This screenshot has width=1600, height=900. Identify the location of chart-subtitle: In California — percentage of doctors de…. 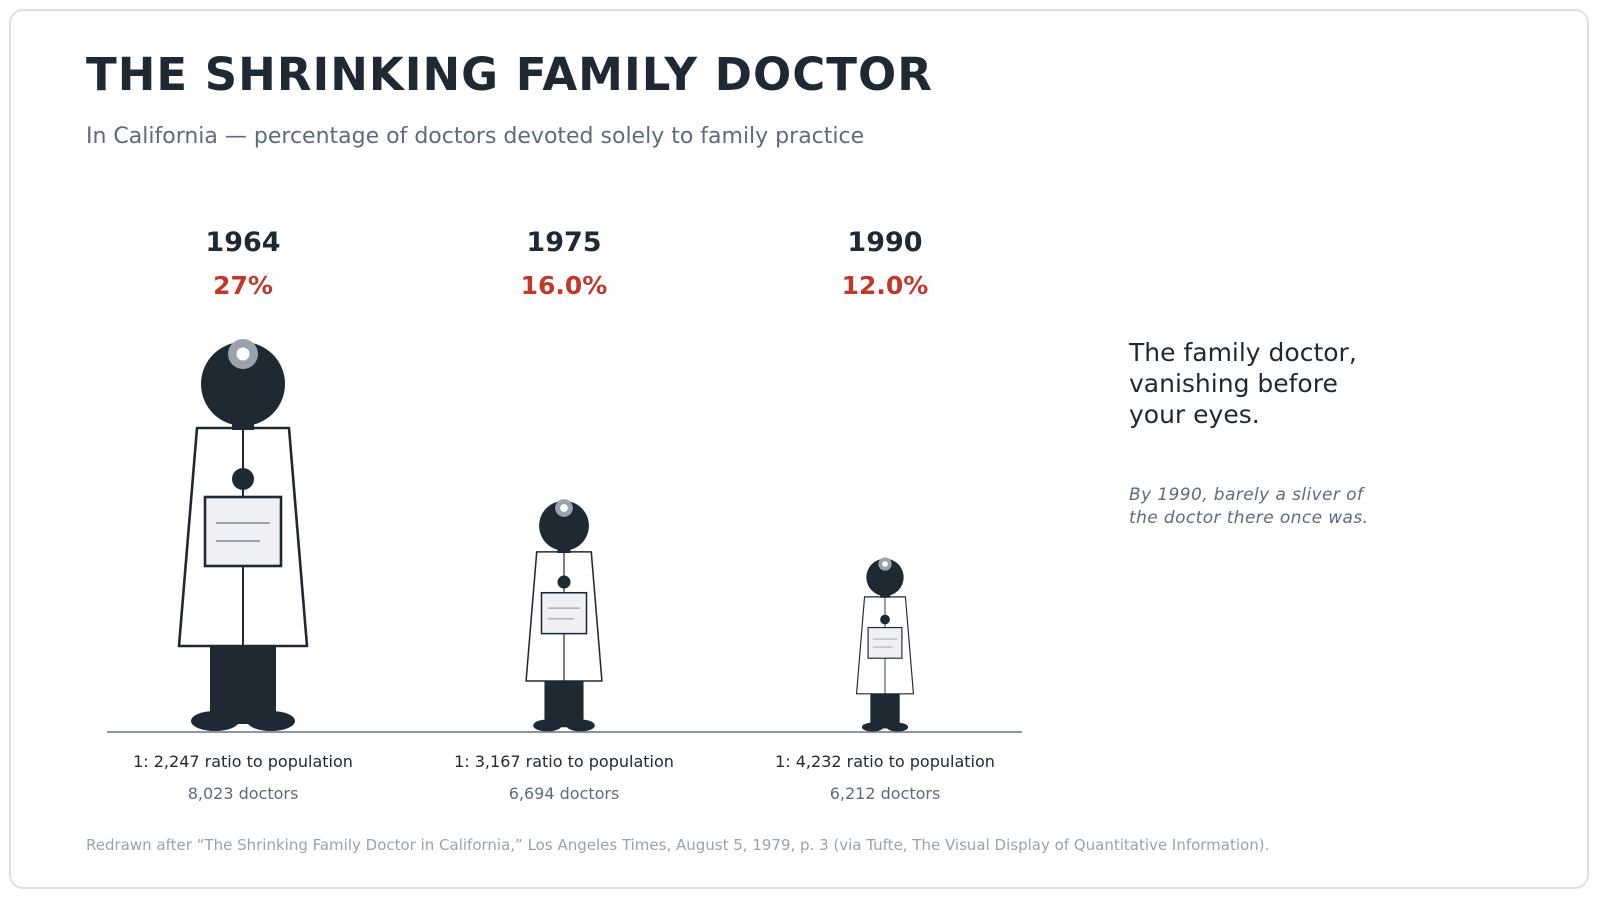
(475, 136).